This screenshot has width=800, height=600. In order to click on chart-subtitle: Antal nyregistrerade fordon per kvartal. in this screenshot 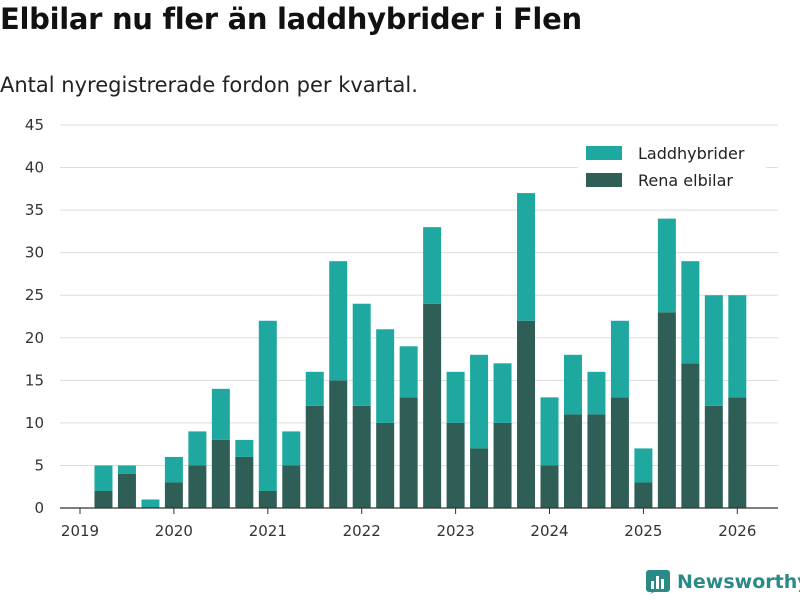, I will do `click(209, 85)`.